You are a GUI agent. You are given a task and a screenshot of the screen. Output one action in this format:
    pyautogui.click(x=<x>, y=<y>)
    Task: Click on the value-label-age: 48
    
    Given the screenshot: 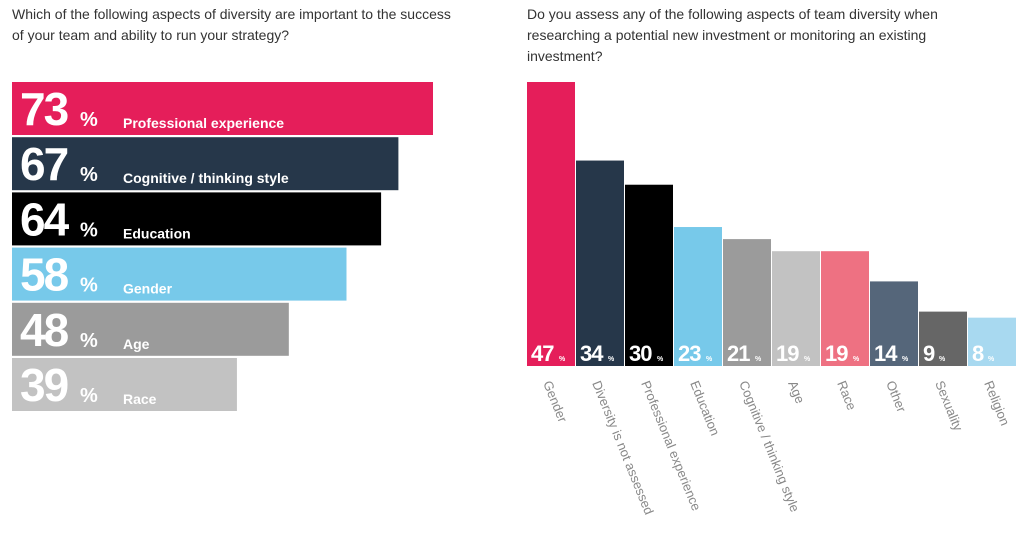 What is the action you would take?
    pyautogui.click(x=44, y=330)
    